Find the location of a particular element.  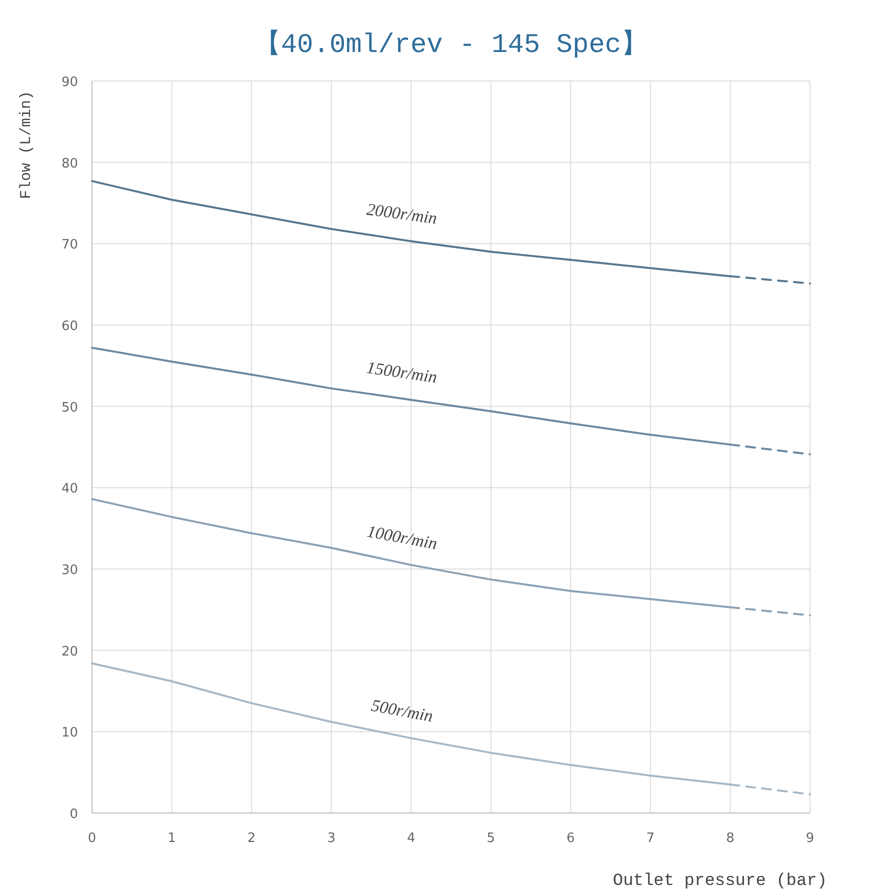

x-tick-label: 5 is located at coordinates (491, 838).